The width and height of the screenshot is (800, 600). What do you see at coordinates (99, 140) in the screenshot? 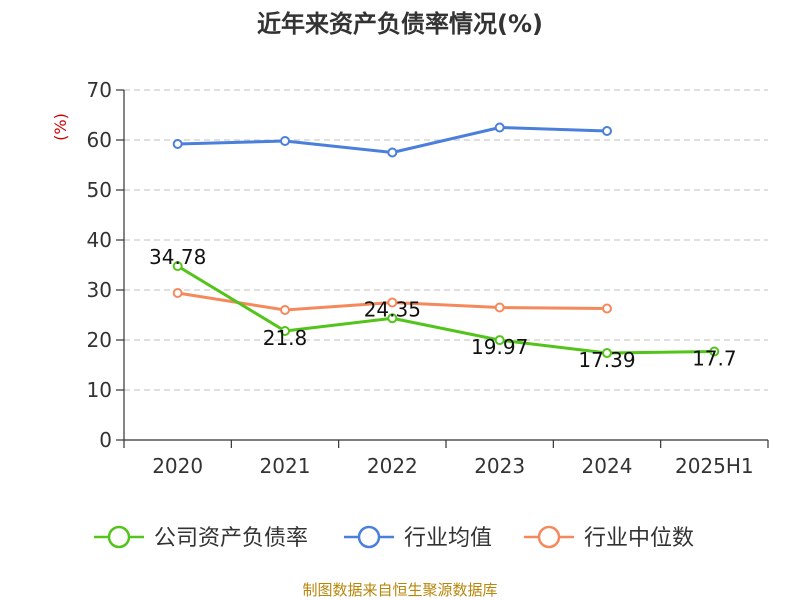
I see `y-tick-label: 60` at bounding box center [99, 140].